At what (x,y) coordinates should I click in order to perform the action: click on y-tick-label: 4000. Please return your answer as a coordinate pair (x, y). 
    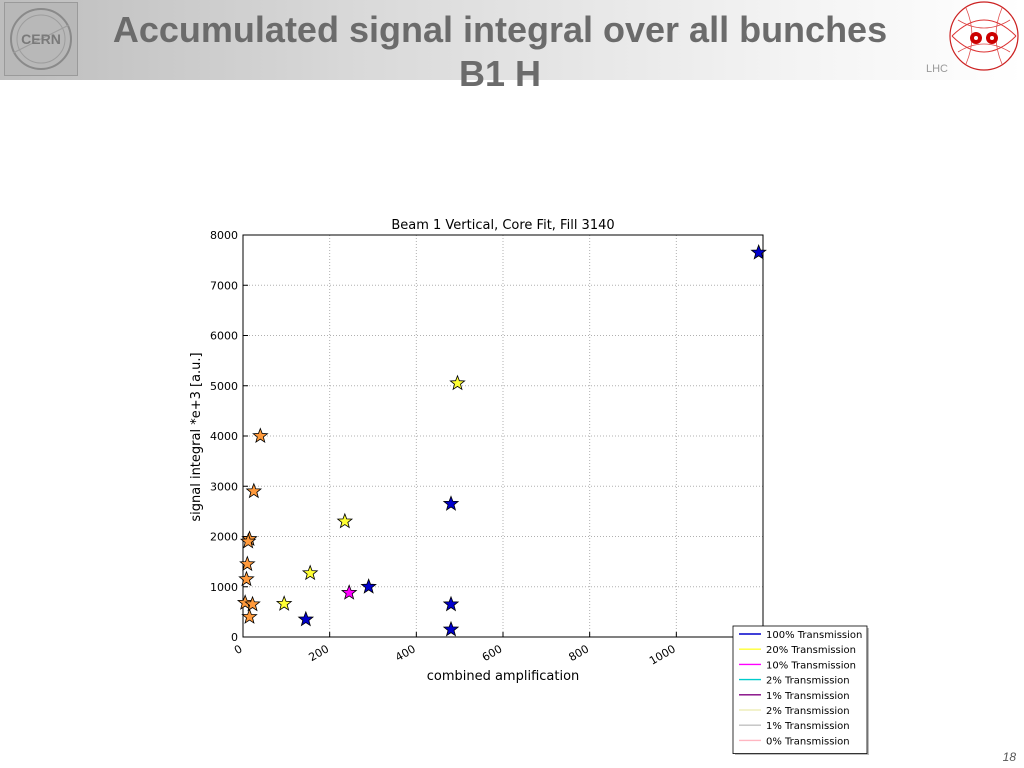
    Looking at the image, I should click on (224, 436).